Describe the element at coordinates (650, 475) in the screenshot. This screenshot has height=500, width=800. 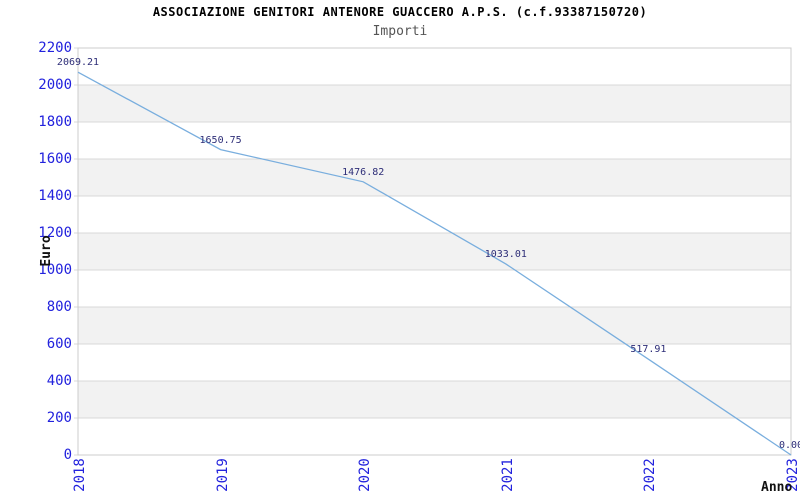
I see `x-tick-label: 2022` at that location.